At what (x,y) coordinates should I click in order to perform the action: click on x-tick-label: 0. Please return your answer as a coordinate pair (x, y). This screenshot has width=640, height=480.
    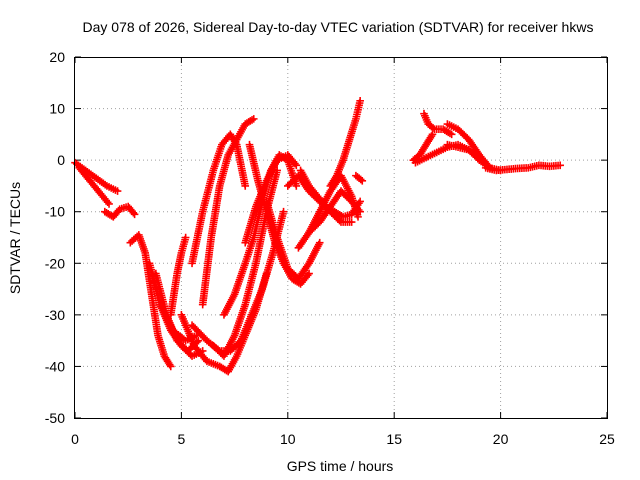
    Looking at the image, I should click on (75, 439).